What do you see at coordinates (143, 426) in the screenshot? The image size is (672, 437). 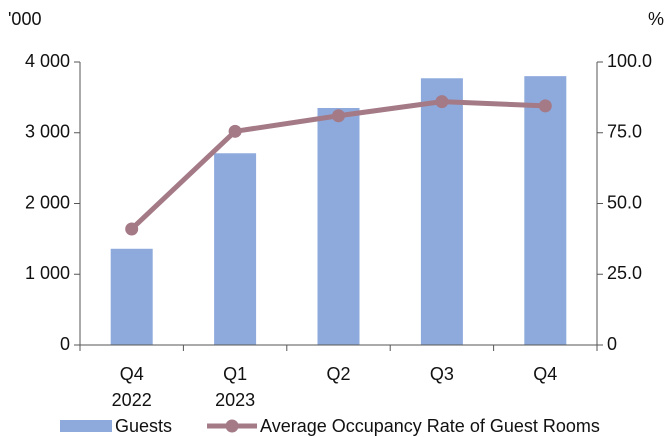 I see `legend-label: Guests` at bounding box center [143, 426].